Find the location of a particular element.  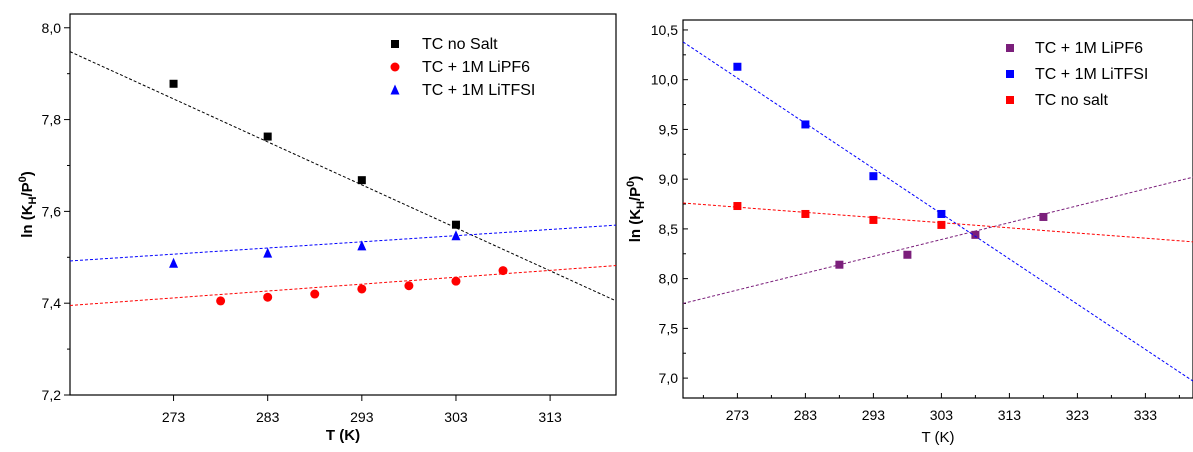

y-tick-label: 9,5 is located at coordinates (669, 129).